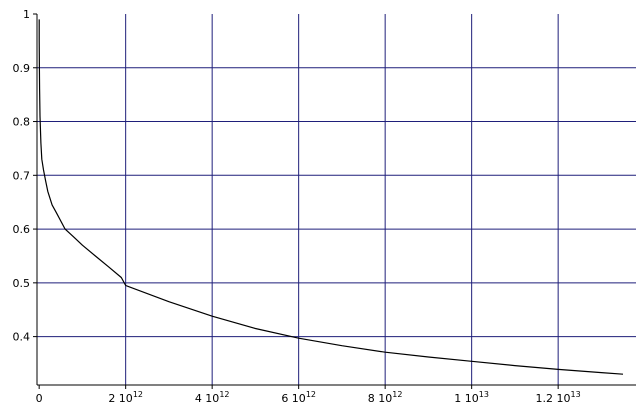 This screenshot has height=411, width=639. What do you see at coordinates (293, 398) in the screenshot?
I see `x-tick-mantissa: 6 10` at bounding box center [293, 398].